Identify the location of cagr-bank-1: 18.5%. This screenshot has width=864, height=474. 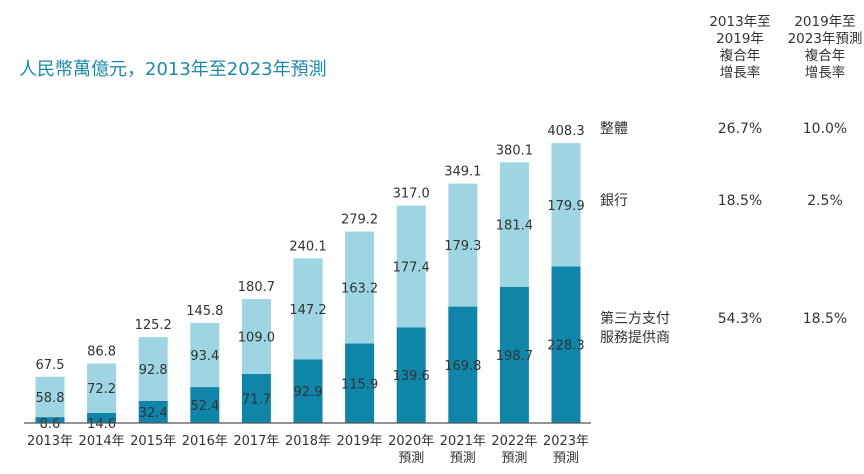
(740, 201).